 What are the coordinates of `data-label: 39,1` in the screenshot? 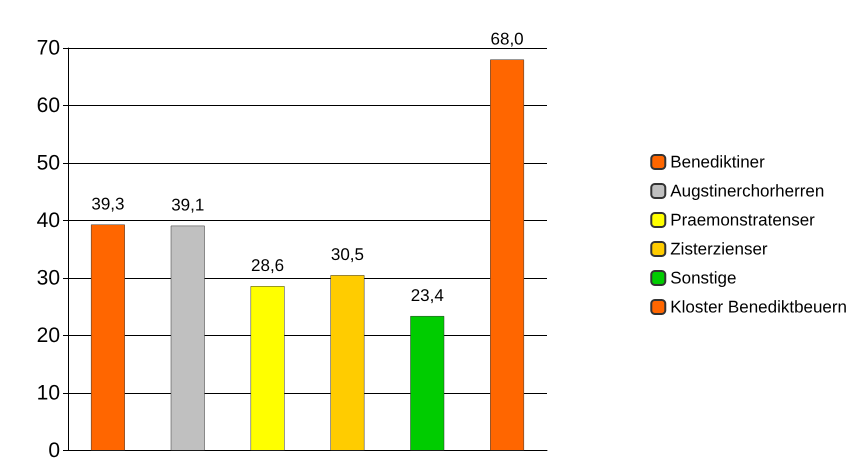 It's located at (187, 205).